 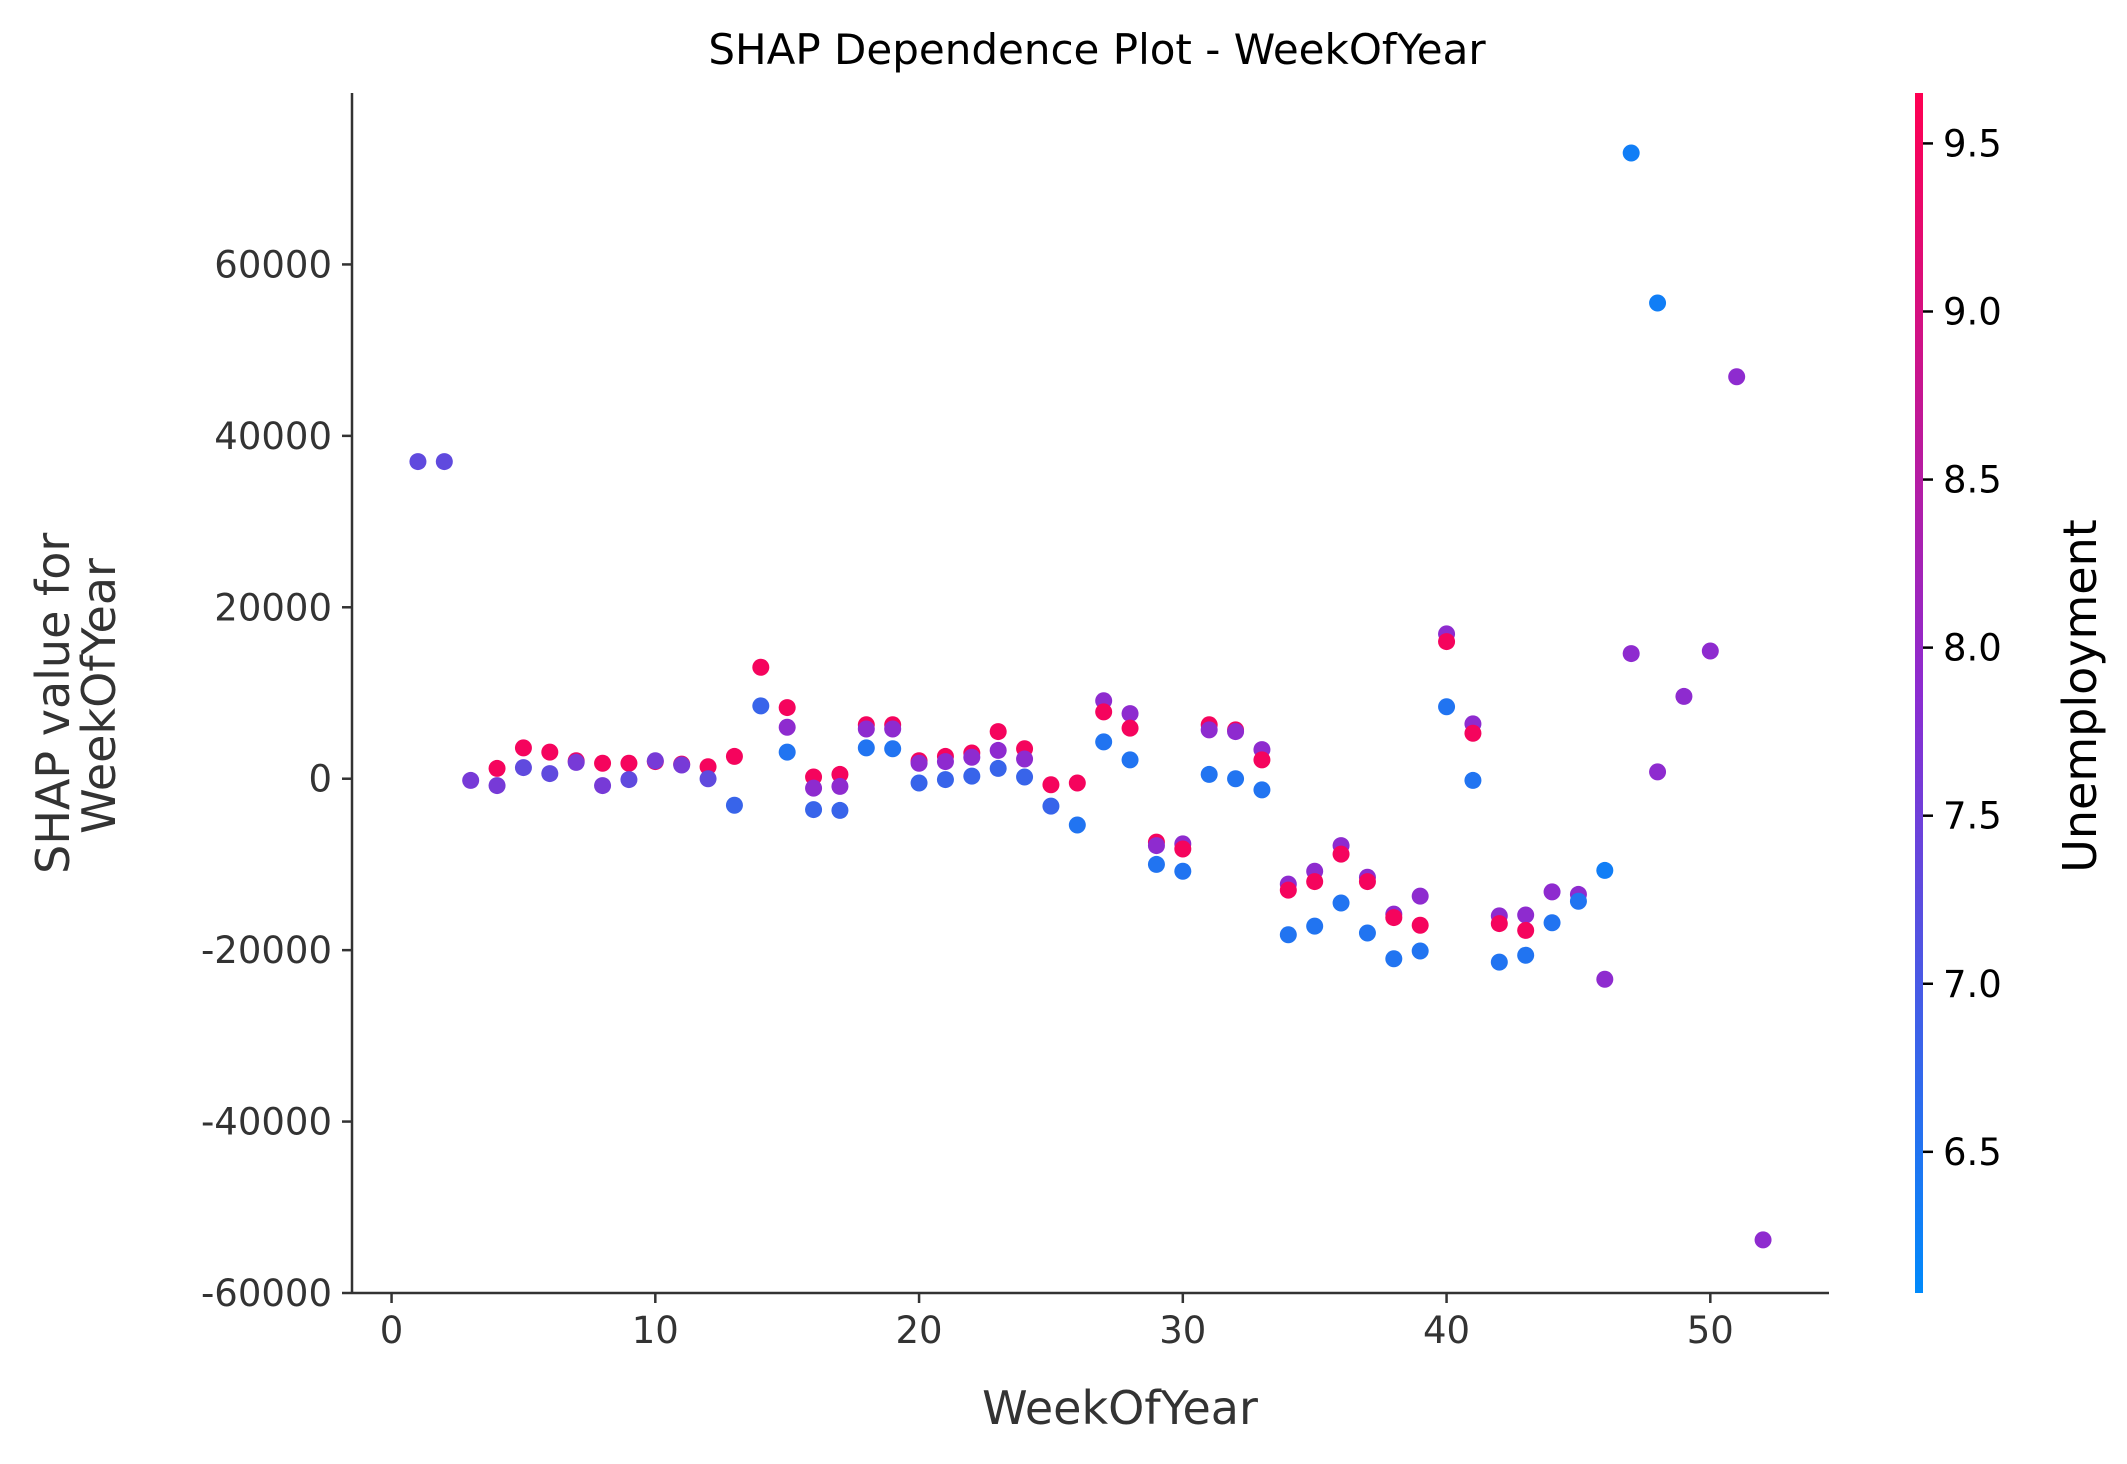 I want to click on colorbar-ticks: 6.5 7.0 7.5 8.0 8.5 9.0 9.5, so click(x=1962, y=648).